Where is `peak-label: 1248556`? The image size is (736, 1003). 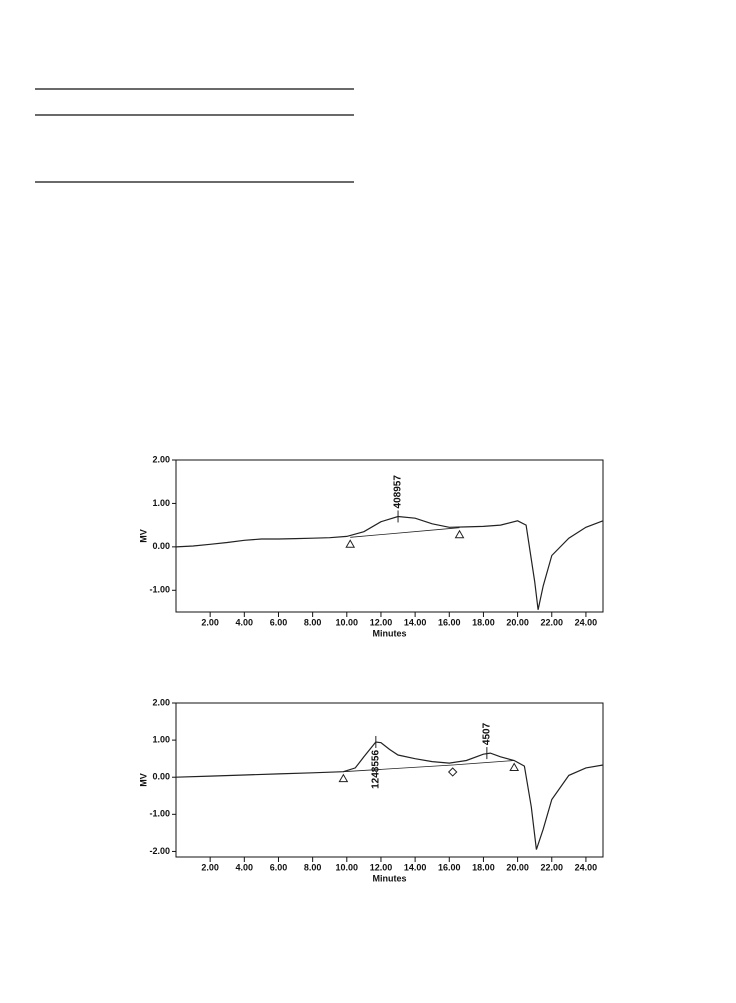 peak-label: 1248556 is located at coordinates (375, 769).